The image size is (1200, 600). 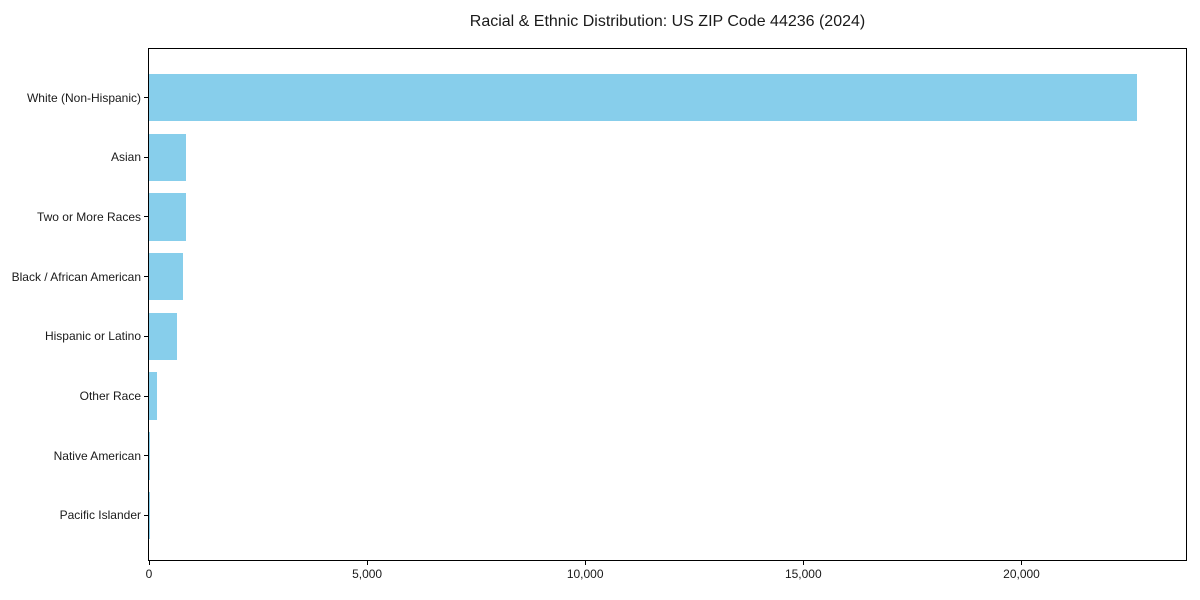 What do you see at coordinates (88, 216) in the screenshot?
I see `y-tick-label: Two or More Races` at bounding box center [88, 216].